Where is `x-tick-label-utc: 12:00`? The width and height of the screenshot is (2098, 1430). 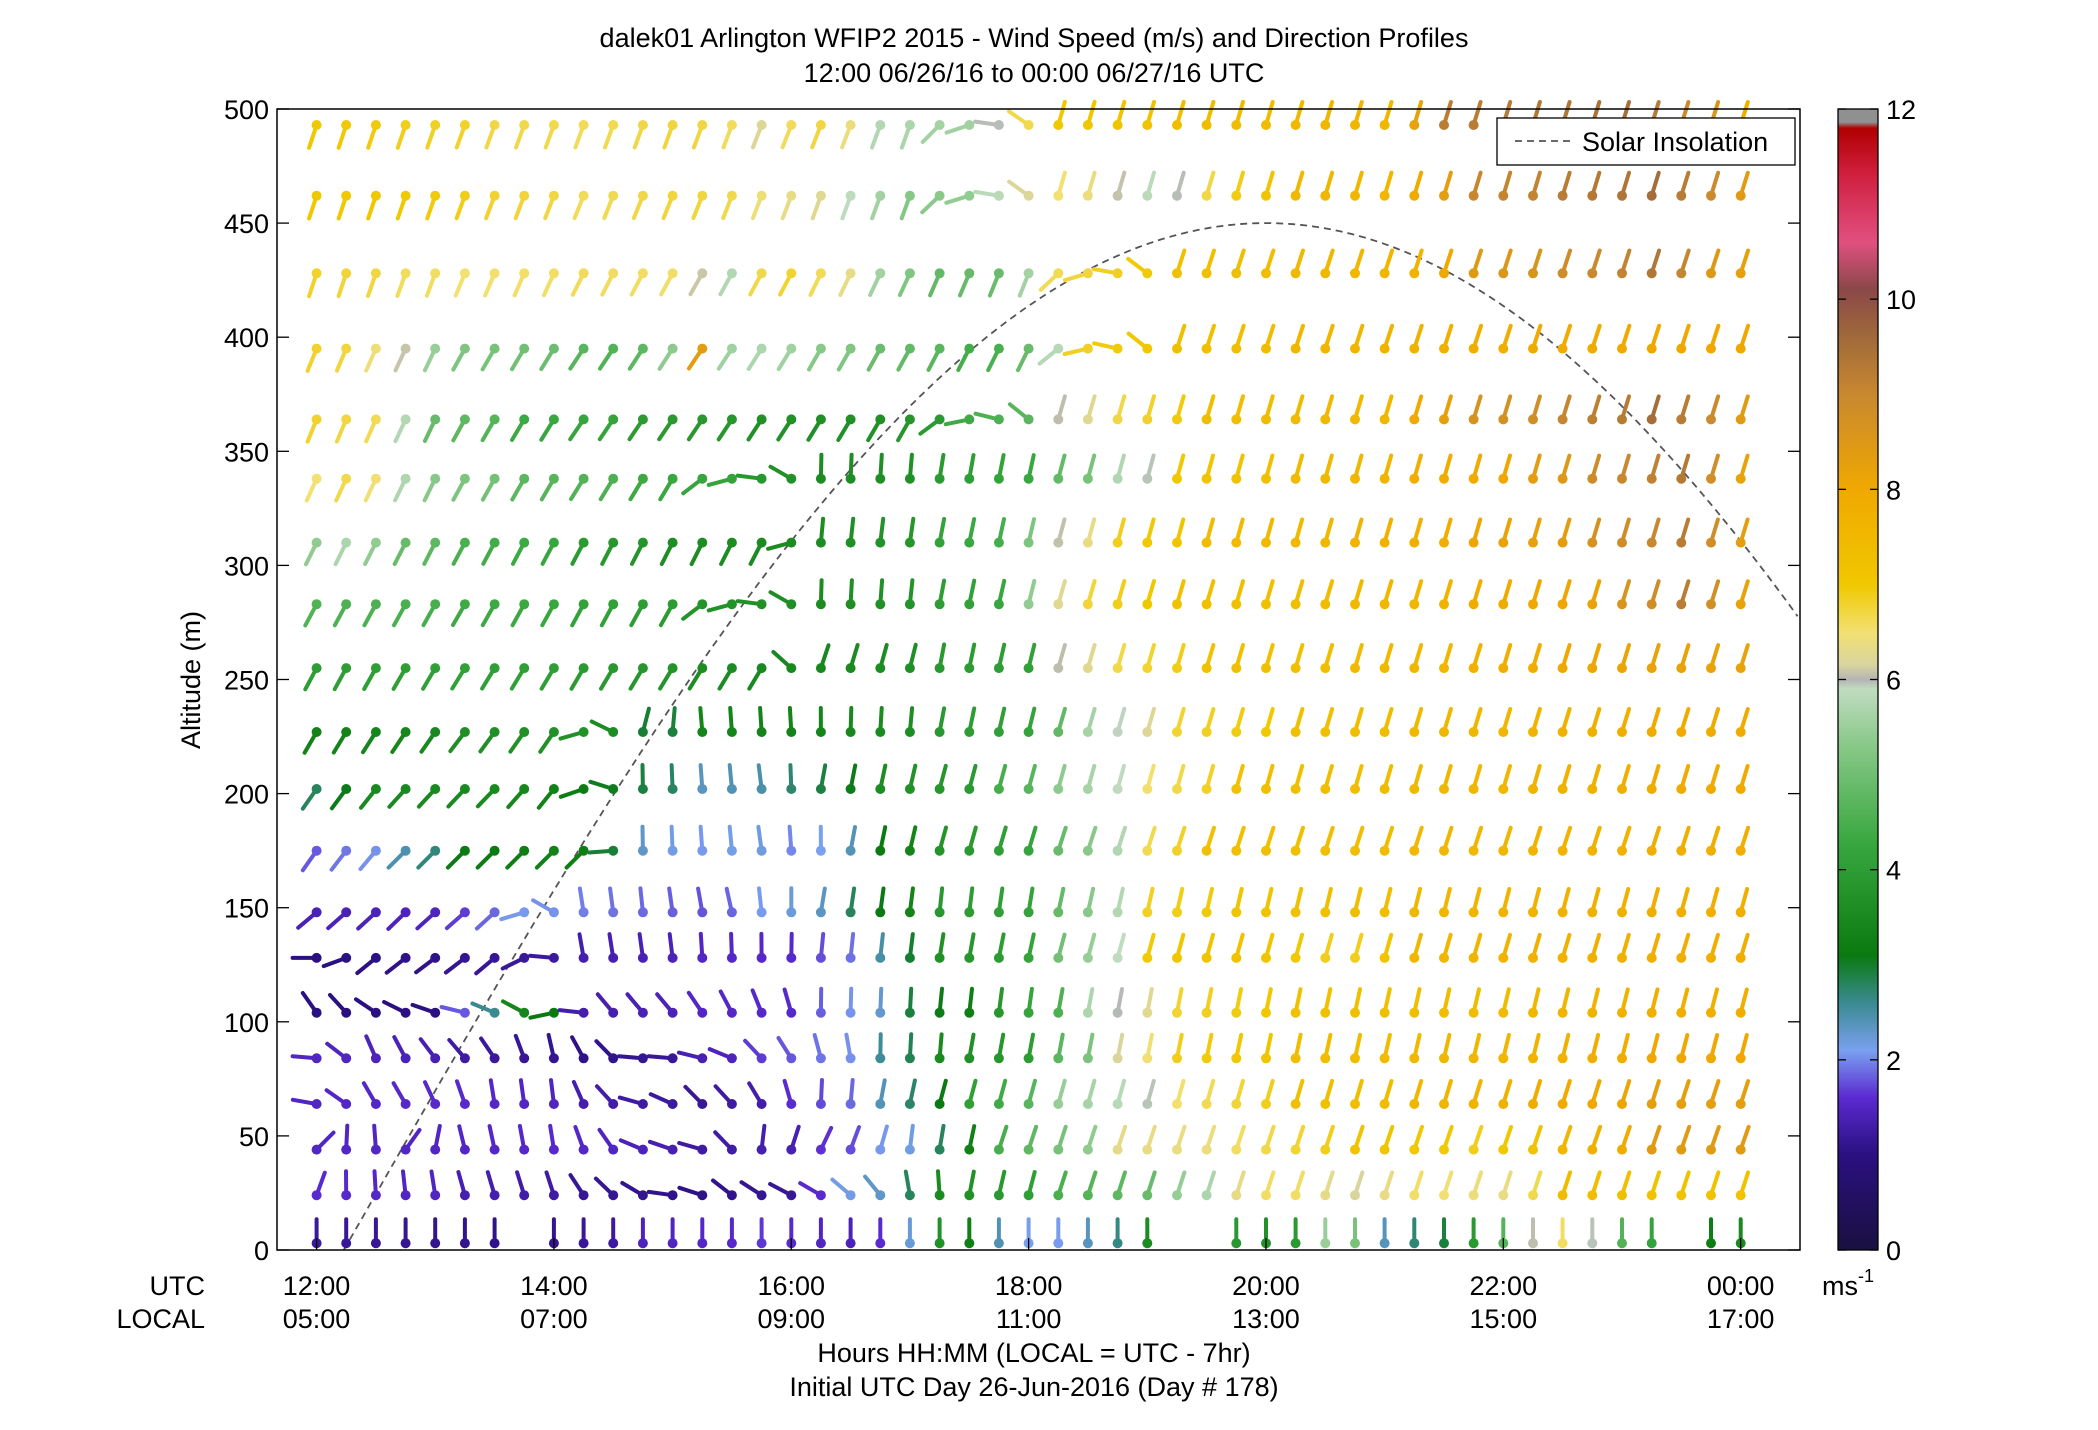 x-tick-label-utc: 12:00 is located at coordinates (317, 1286).